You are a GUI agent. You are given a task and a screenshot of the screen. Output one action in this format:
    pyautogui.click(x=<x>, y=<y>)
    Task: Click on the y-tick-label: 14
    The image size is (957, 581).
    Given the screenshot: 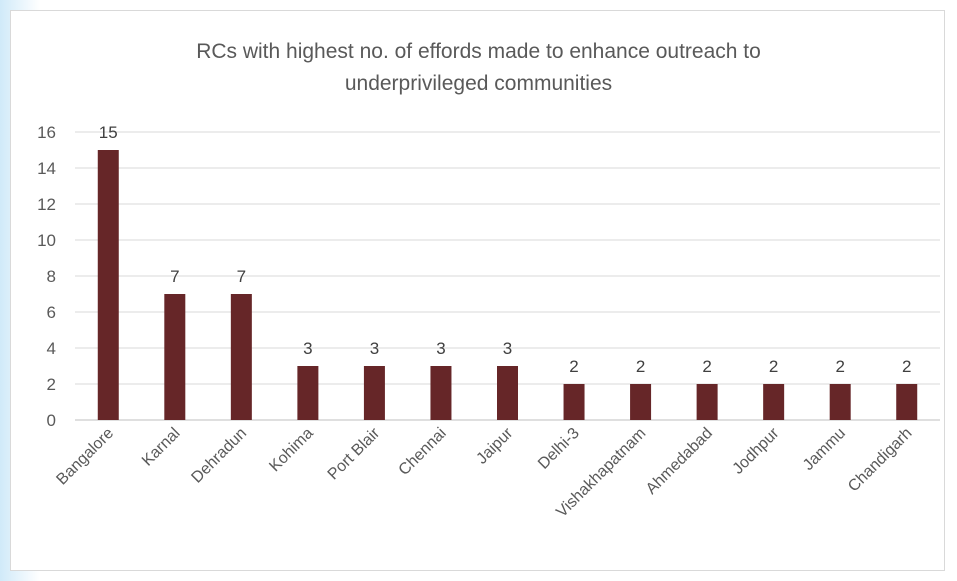 What is the action you would take?
    pyautogui.click(x=46, y=168)
    